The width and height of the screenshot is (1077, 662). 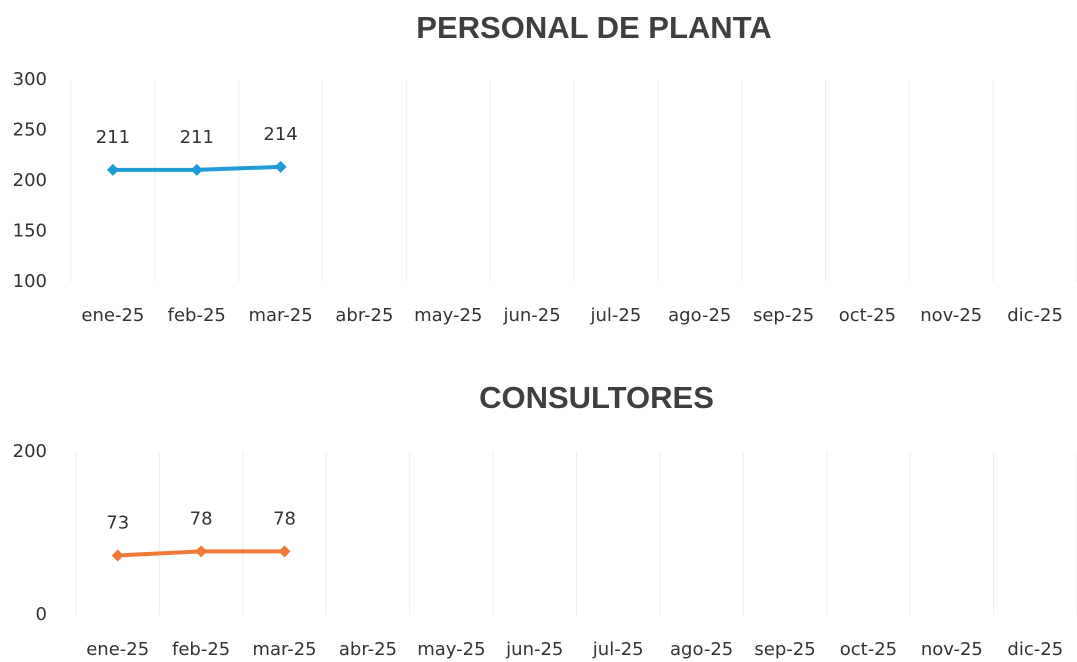 What do you see at coordinates (280, 134) in the screenshot?
I see `data-label: 214` at bounding box center [280, 134].